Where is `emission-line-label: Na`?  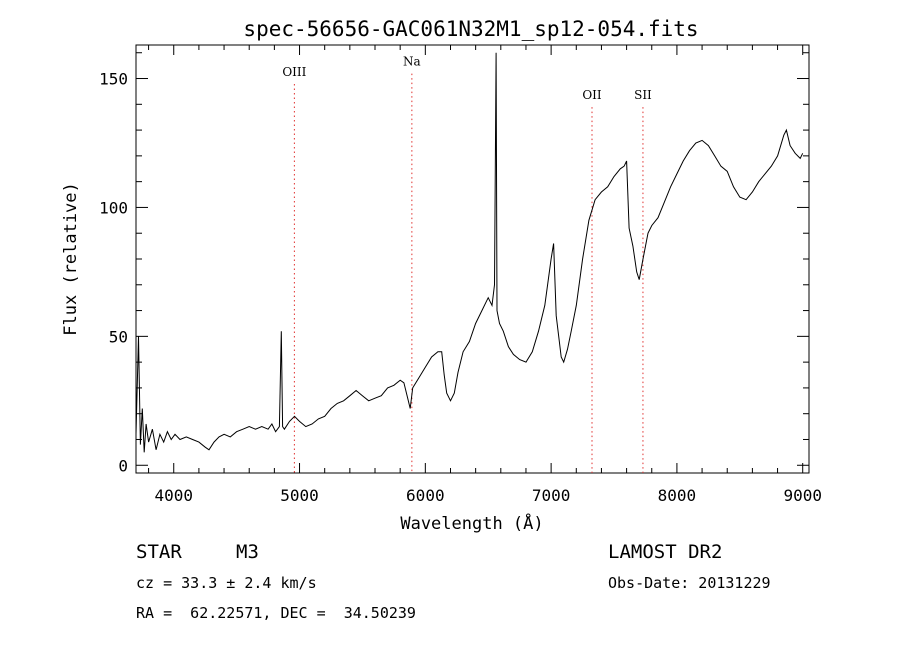
emission-line-label: Na is located at coordinates (412, 62).